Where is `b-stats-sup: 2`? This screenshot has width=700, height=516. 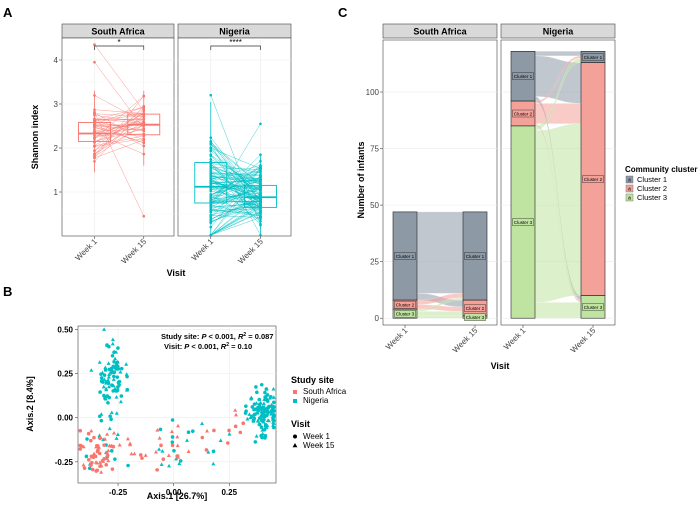
b-stats-sup: 2 is located at coordinates (227, 345).